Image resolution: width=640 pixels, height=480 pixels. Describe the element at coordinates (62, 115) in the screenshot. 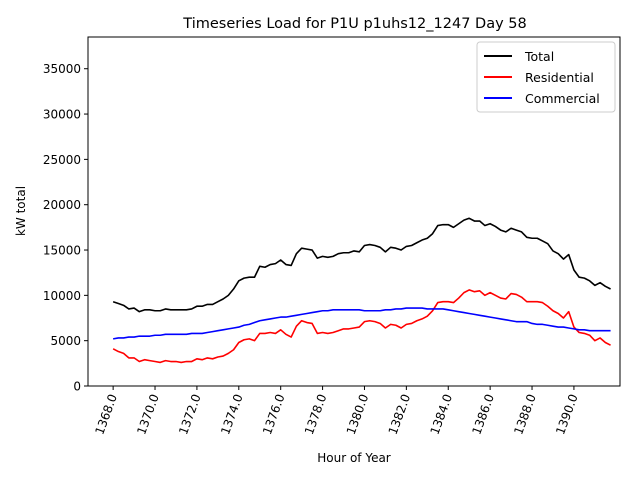

I see `y-tick-label: 30000` at that location.